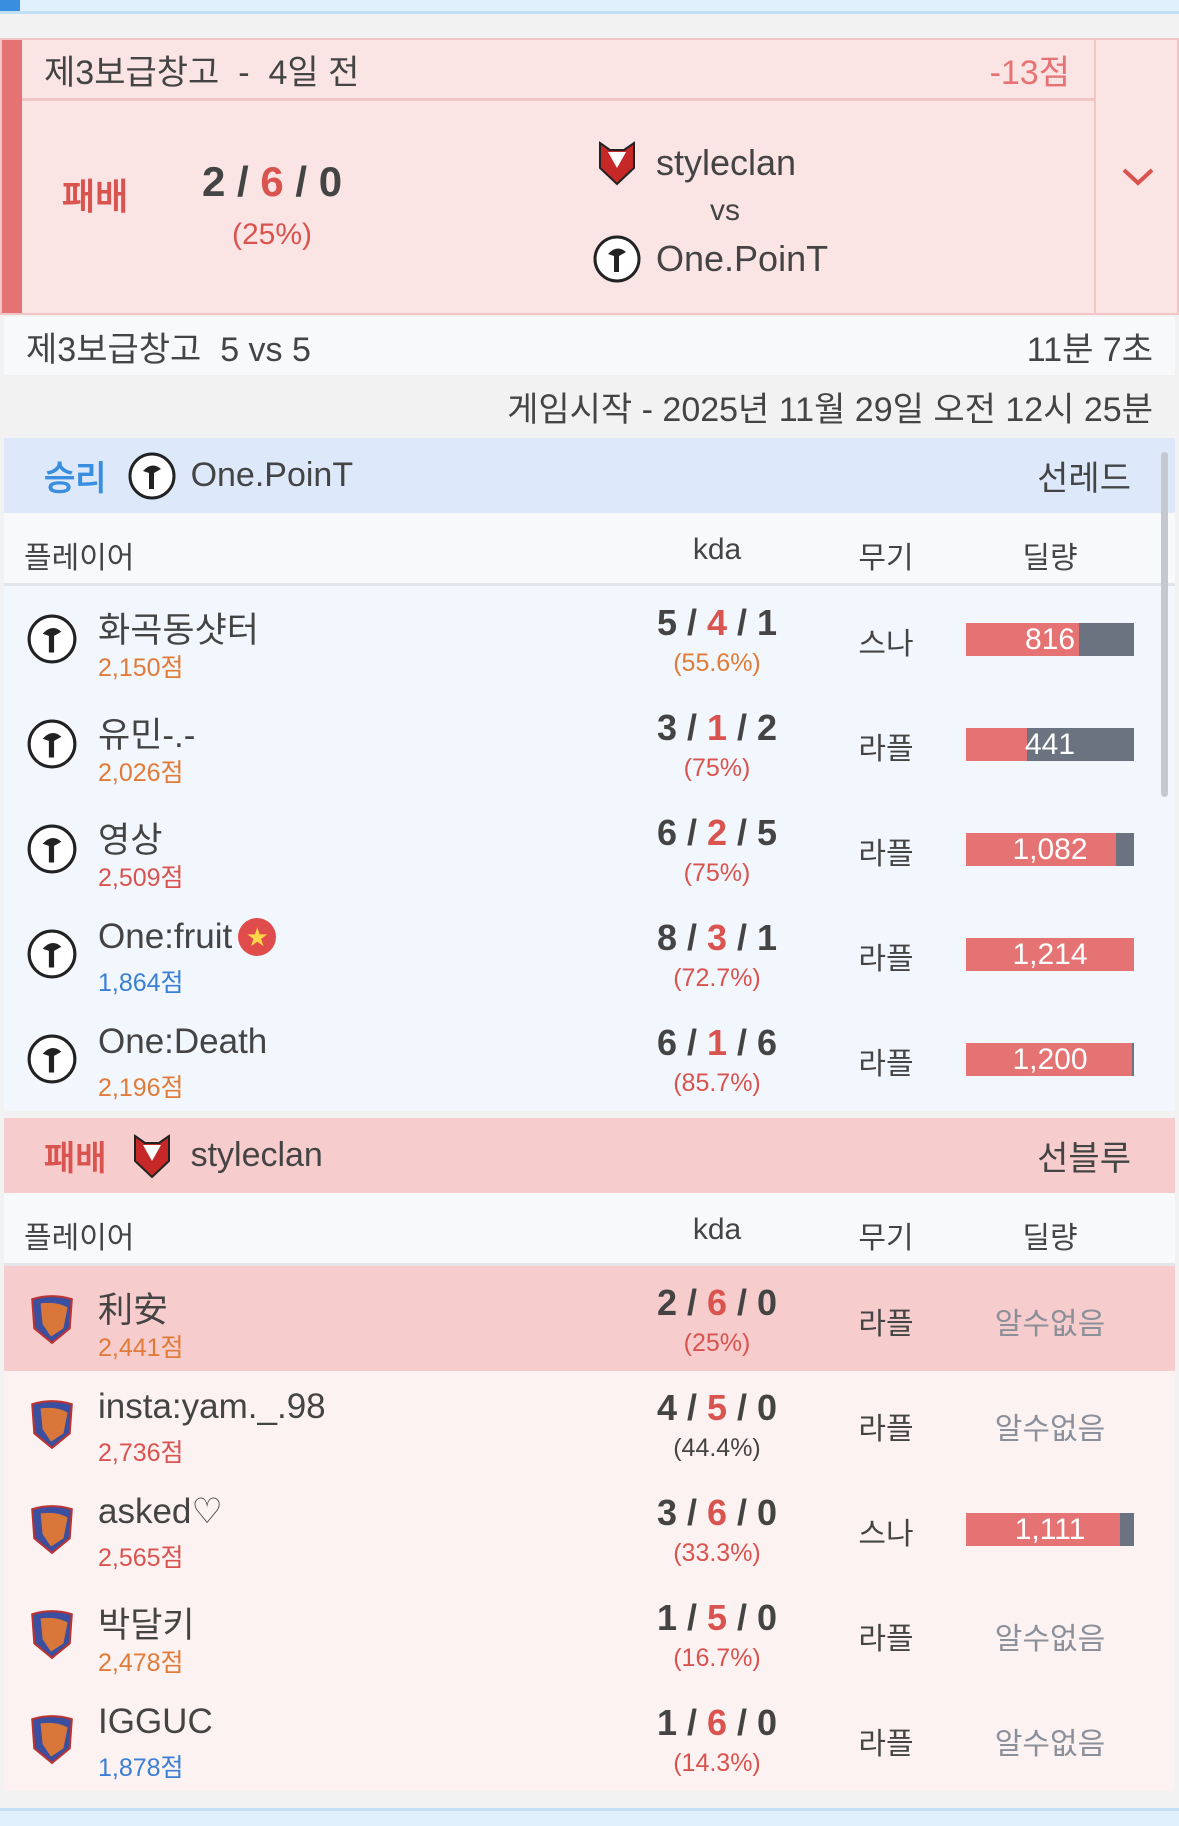  What do you see at coordinates (95, 196) in the screenshot?
I see `match-result: 패배` at bounding box center [95, 196].